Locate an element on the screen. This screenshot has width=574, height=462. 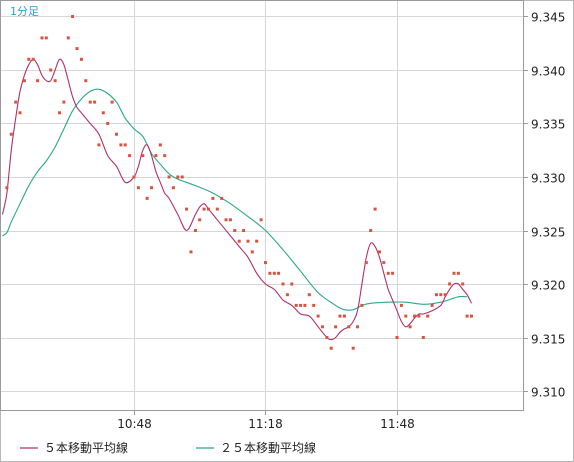
legend-ma25-label: ２５本移動平均線 is located at coordinates (268, 447).